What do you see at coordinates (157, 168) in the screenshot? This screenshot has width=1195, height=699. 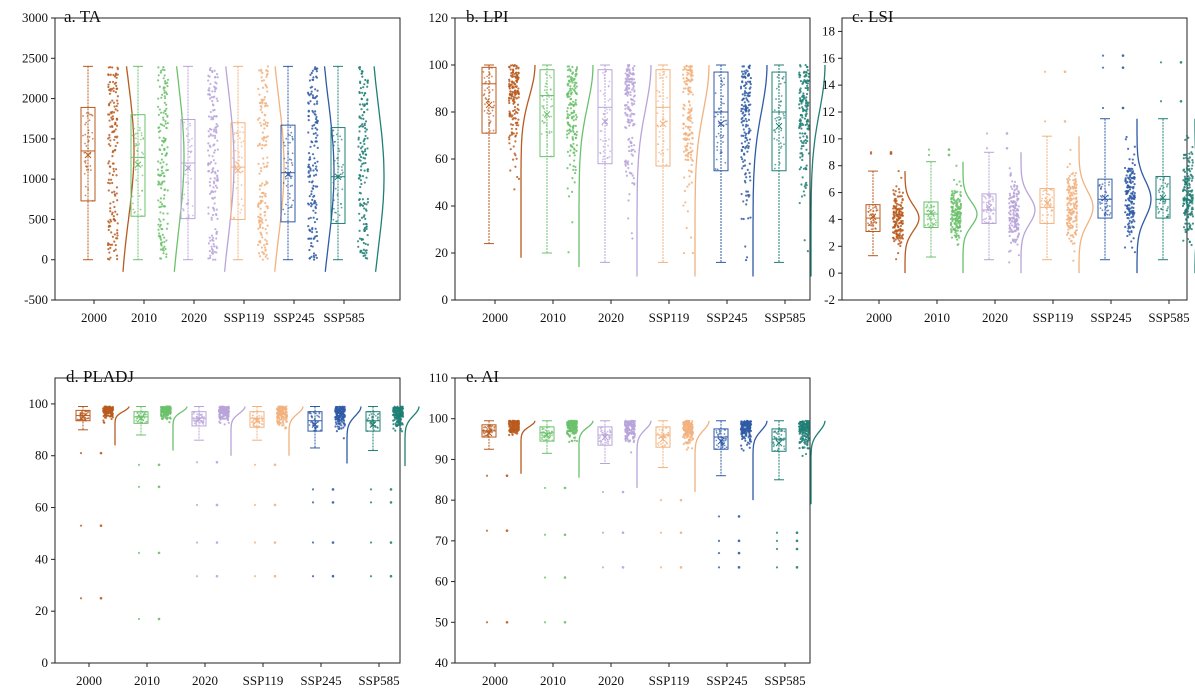 I see `series-2010` at bounding box center [157, 168].